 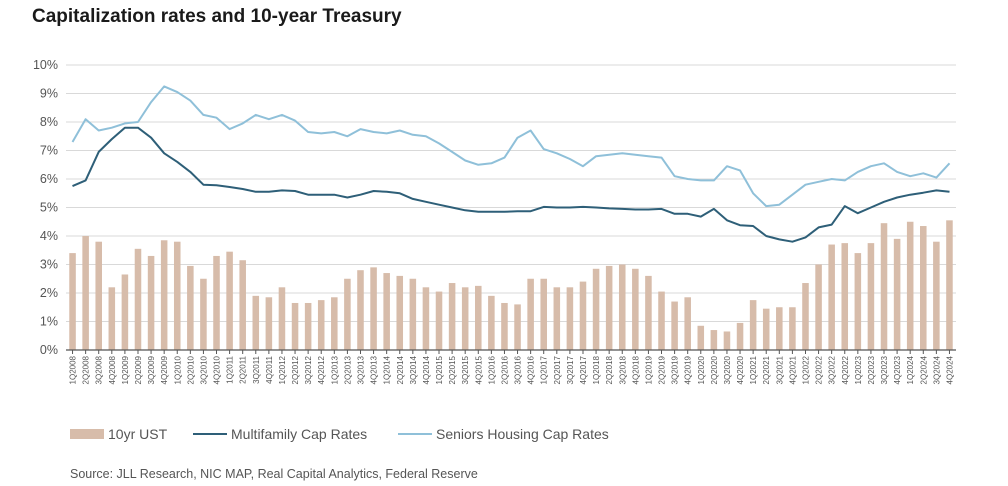 What do you see at coordinates (374, 369) in the screenshot?
I see `x-tick-label: 4Q2013` at bounding box center [374, 369].